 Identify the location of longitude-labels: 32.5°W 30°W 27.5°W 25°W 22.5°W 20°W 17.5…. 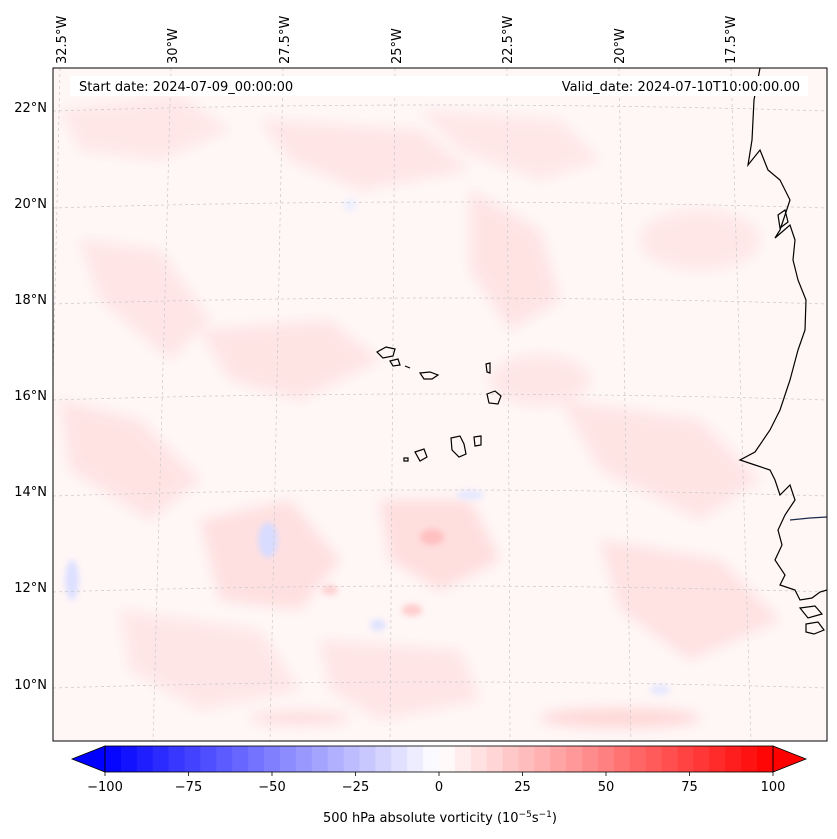
(397, 40).